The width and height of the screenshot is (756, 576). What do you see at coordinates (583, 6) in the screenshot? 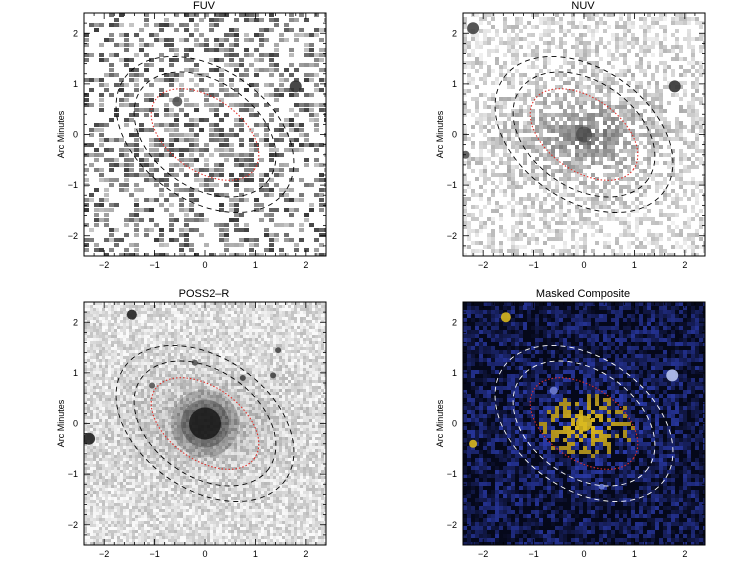
I see `panel-title-nuv: NUV` at bounding box center [583, 6].